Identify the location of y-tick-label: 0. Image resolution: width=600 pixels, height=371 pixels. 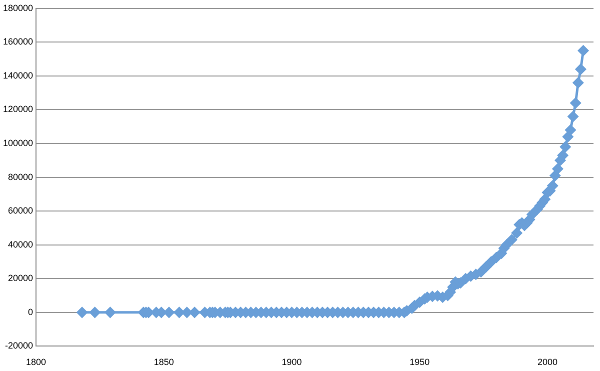
(31, 311).